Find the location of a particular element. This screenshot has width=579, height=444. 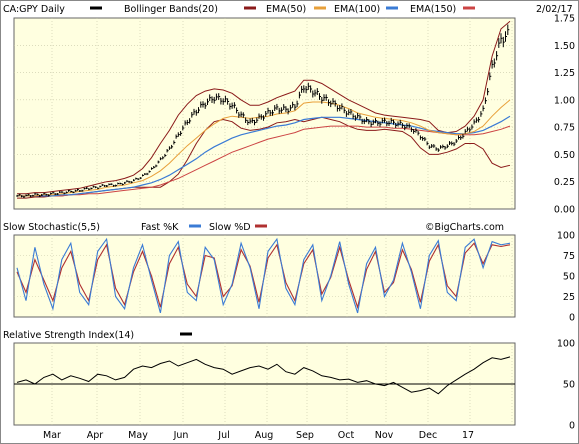

y-tick-label: 0.25 is located at coordinates (564, 182).